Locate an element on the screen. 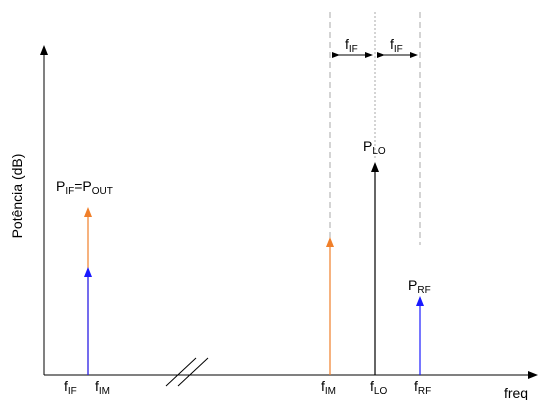 This screenshot has height=405, width=544. y-axis-title: Potência (dB) is located at coordinates (17, 196).